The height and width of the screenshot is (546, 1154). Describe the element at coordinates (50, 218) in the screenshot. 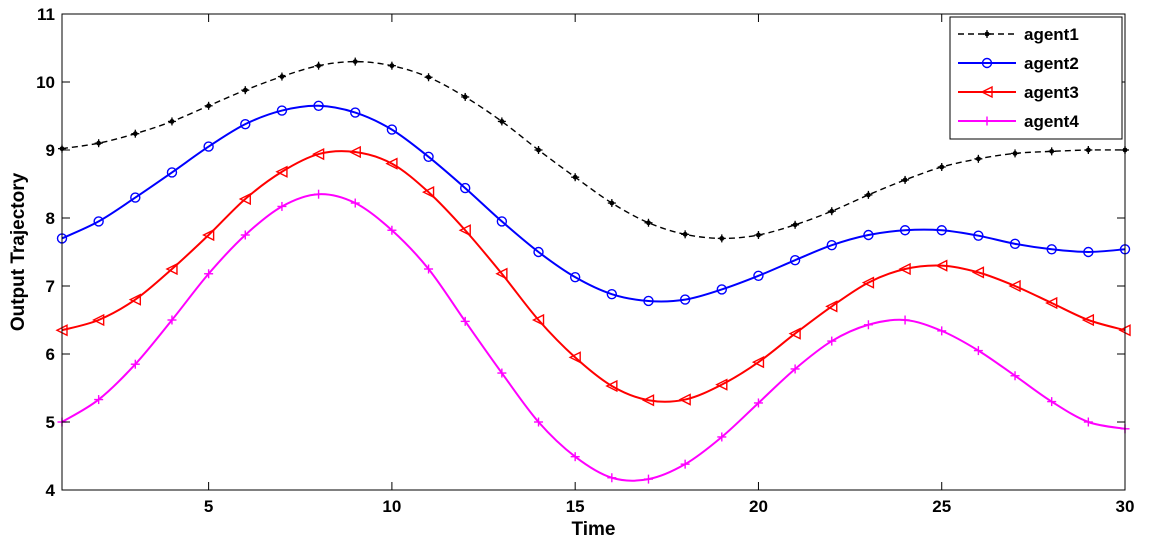

I see `y-tick-label-4: 8` at that location.